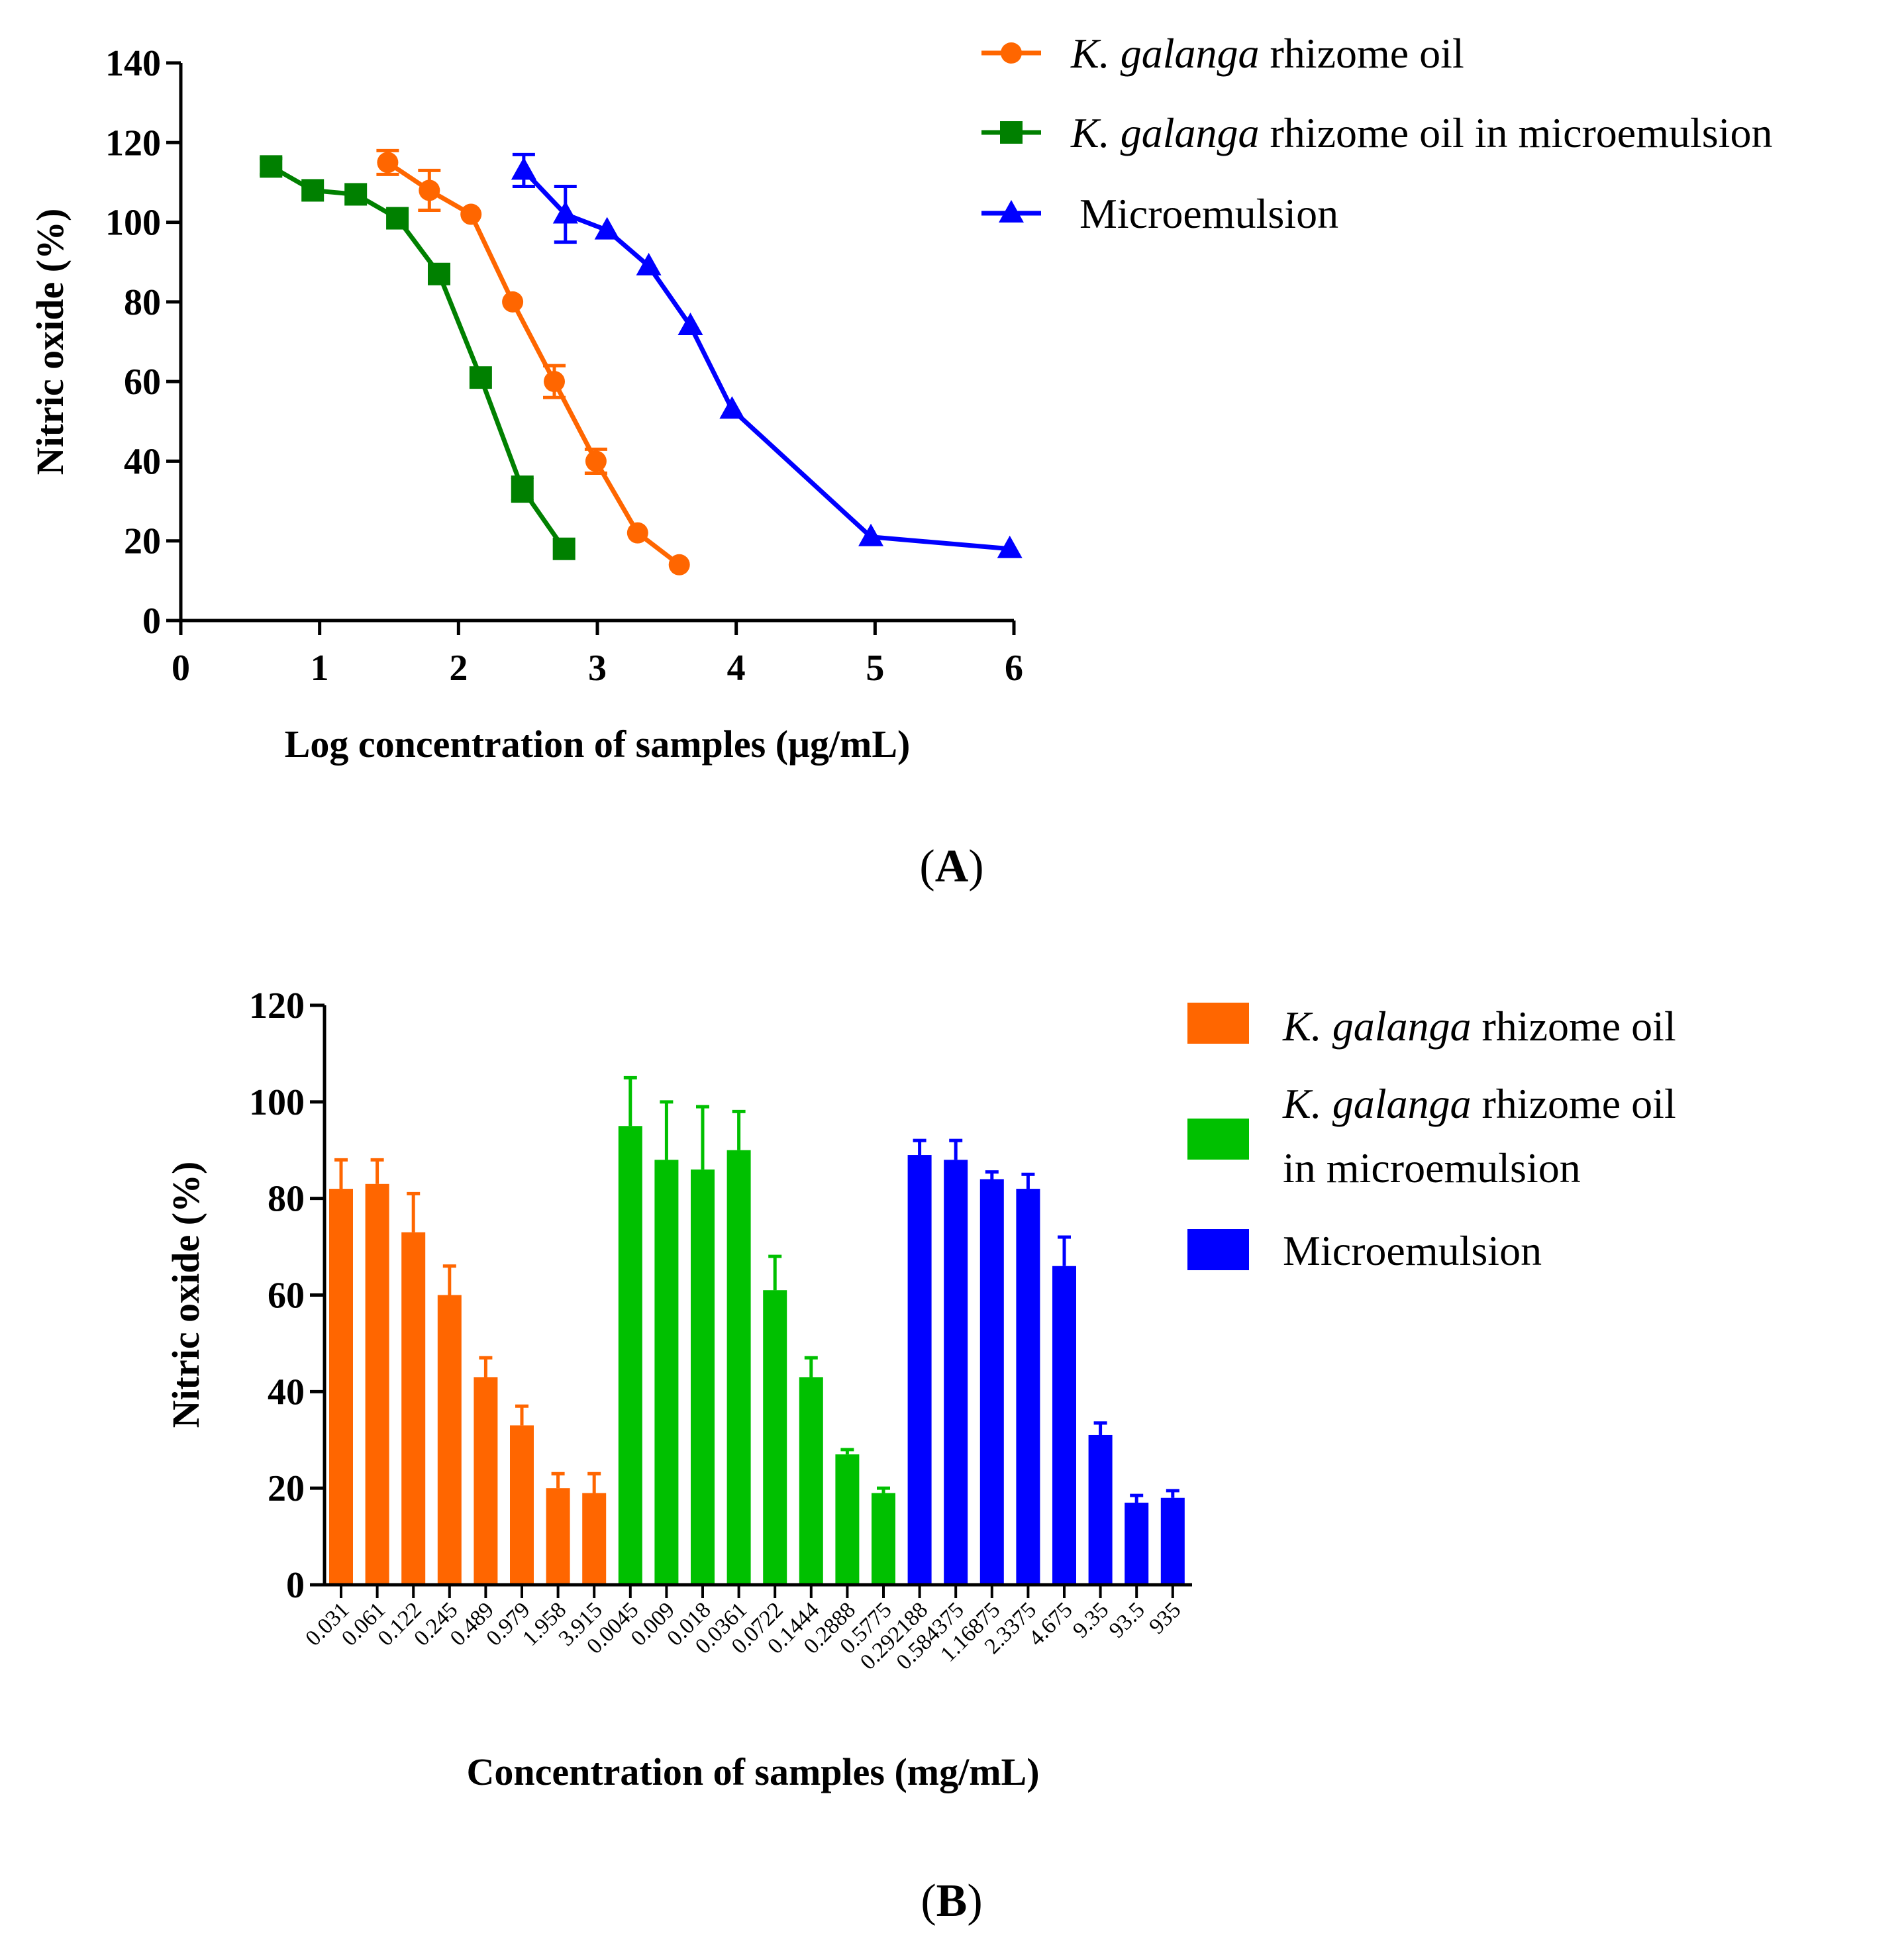 The width and height of the screenshot is (1904, 1951). I want to click on panel-a-y-tick-label: 100, so click(133, 223).